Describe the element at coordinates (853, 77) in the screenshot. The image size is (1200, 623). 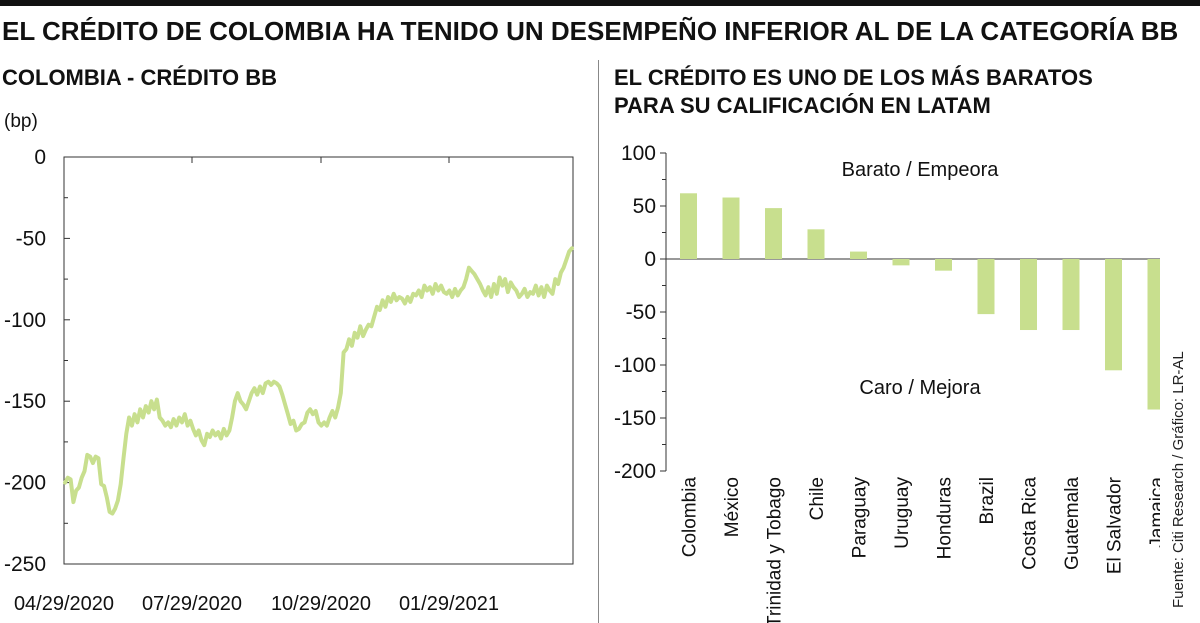
I see `right-chart-title-line-1: EL CRÉDITO ES UNO DE LOS MÁS BARATOS` at that location.